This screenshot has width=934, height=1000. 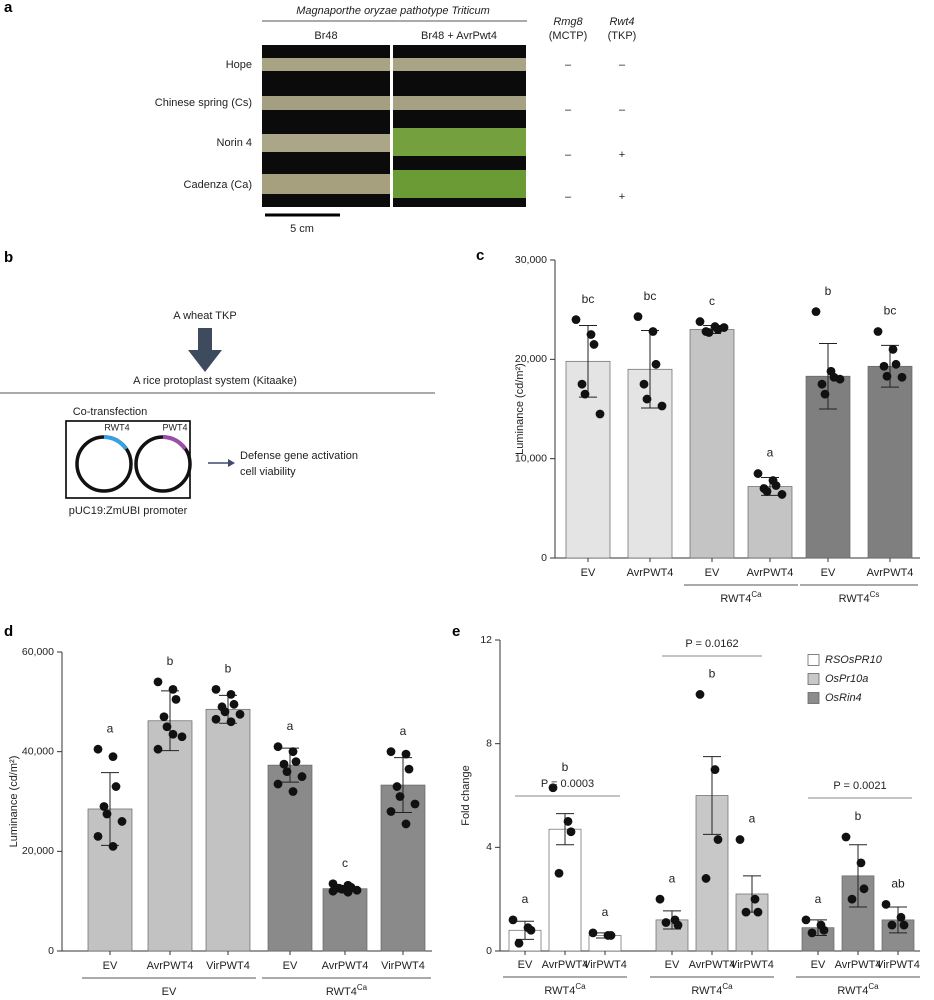 What do you see at coordinates (393, 11) in the screenshot?
I see `header: Magnaporthe oryzae pathotype Triticum` at bounding box center [393, 11].